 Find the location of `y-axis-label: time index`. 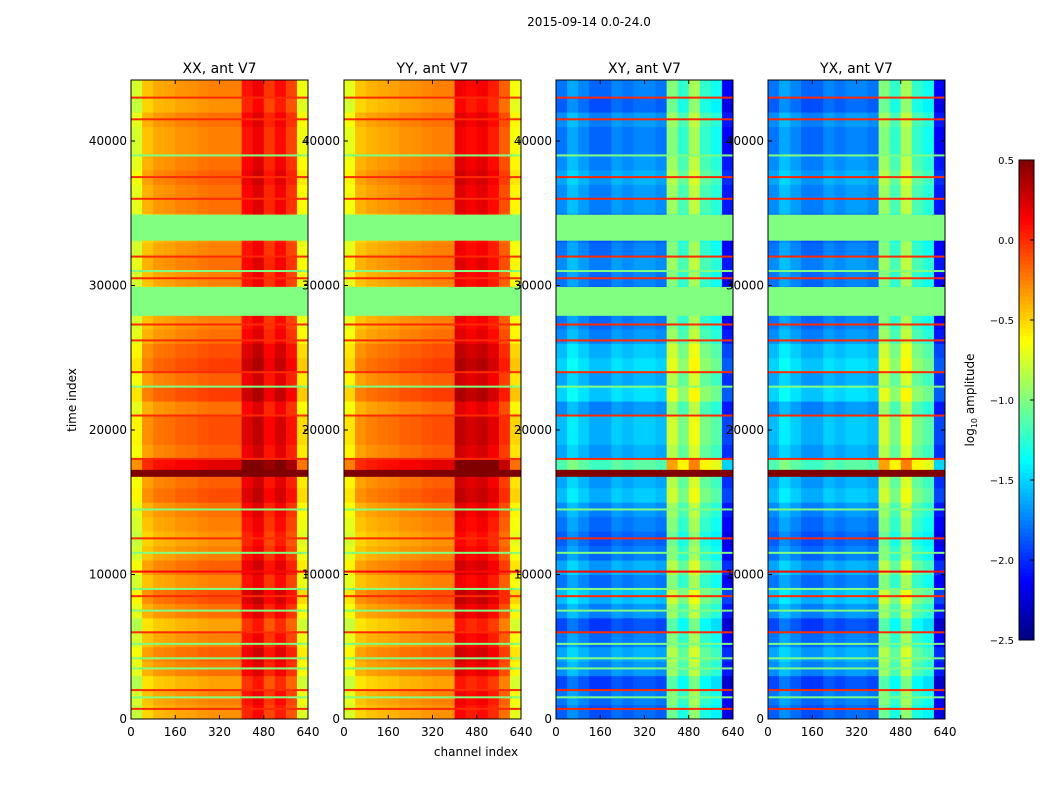

y-axis-label: time index is located at coordinates (72, 400).